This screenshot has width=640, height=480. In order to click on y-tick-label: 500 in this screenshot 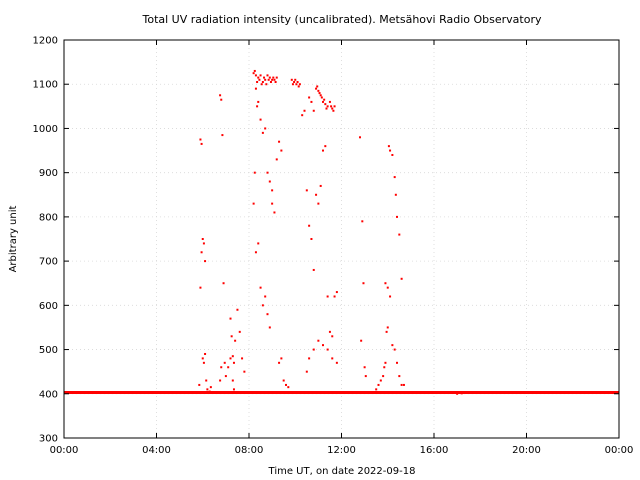, I will do `click(48, 350)`.